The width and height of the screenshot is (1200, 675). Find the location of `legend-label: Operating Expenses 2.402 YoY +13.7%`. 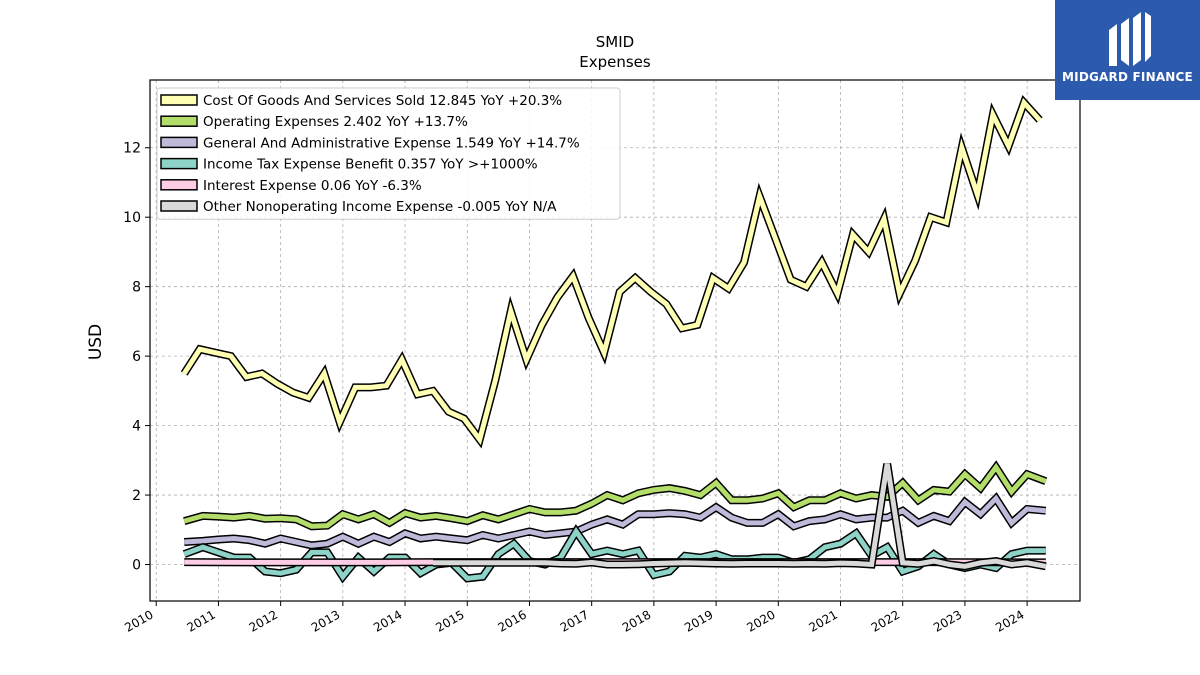

legend-label: Operating Expenses 2.402 YoY +13.7% is located at coordinates (335, 122).